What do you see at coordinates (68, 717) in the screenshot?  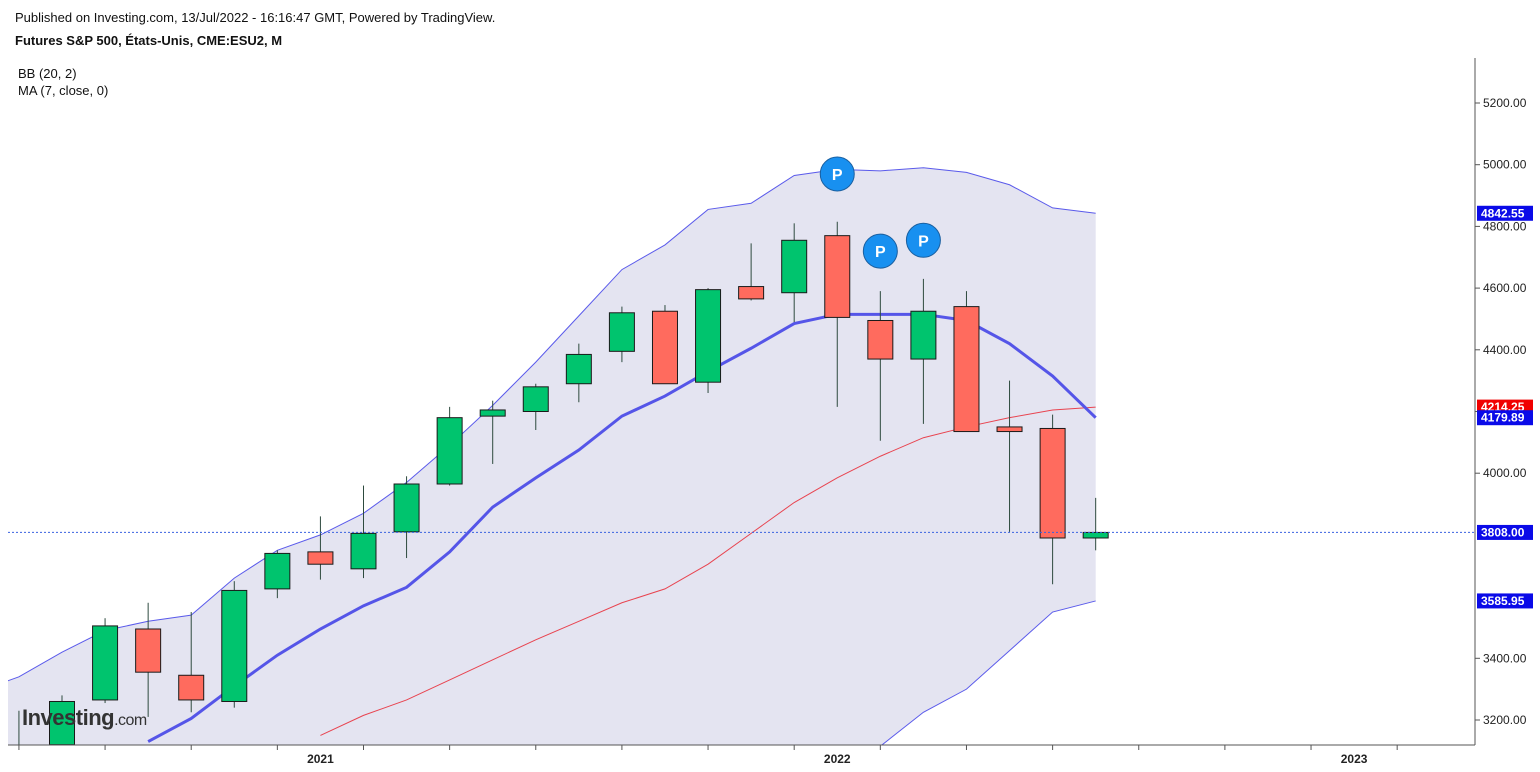 I see `logo-text: Investing` at bounding box center [68, 717].